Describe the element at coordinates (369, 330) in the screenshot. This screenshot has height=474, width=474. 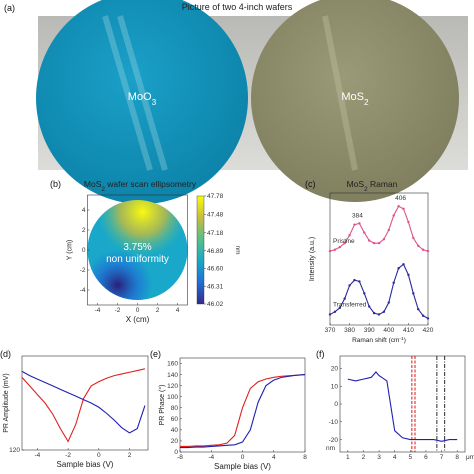
I see `x-tick-label: 390` at that location.